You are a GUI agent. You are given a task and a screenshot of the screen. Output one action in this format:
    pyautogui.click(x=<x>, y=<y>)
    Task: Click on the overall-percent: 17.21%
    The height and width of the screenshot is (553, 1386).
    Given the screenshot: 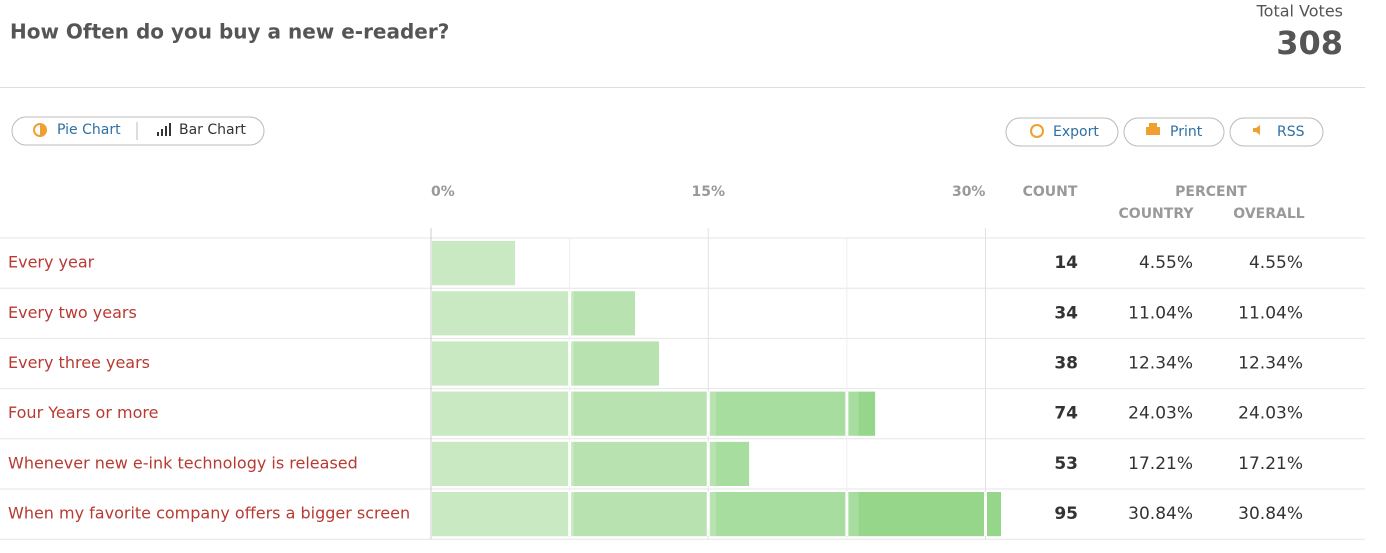 What is the action you would take?
    pyautogui.click(x=1270, y=464)
    